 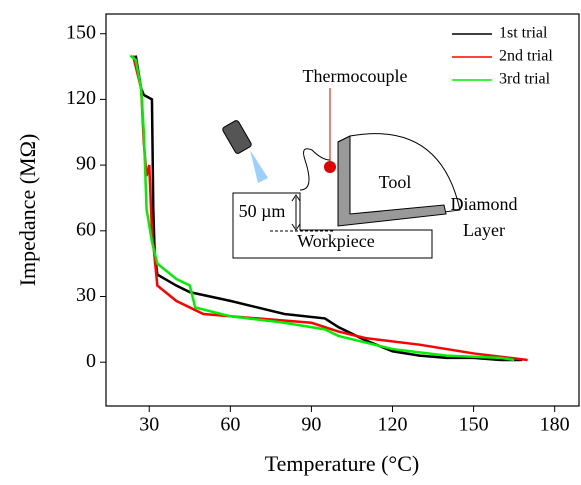 I want to click on workpiece-label: Workpiece, so click(x=336, y=241).